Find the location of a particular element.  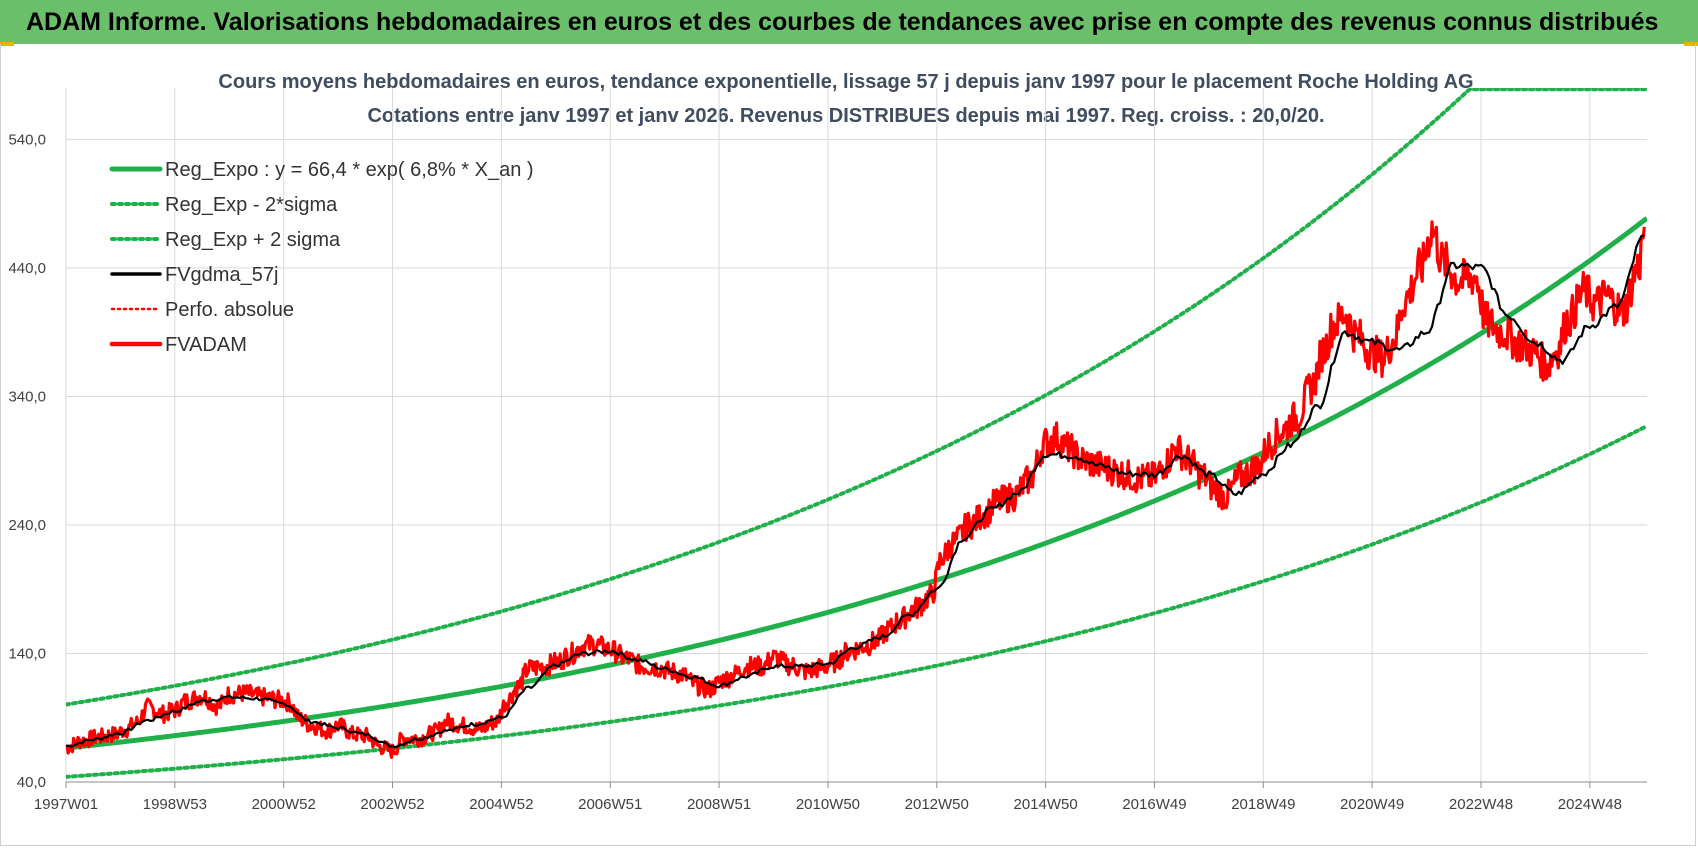

x-tick-label: 2016W49 is located at coordinates (1154, 804).